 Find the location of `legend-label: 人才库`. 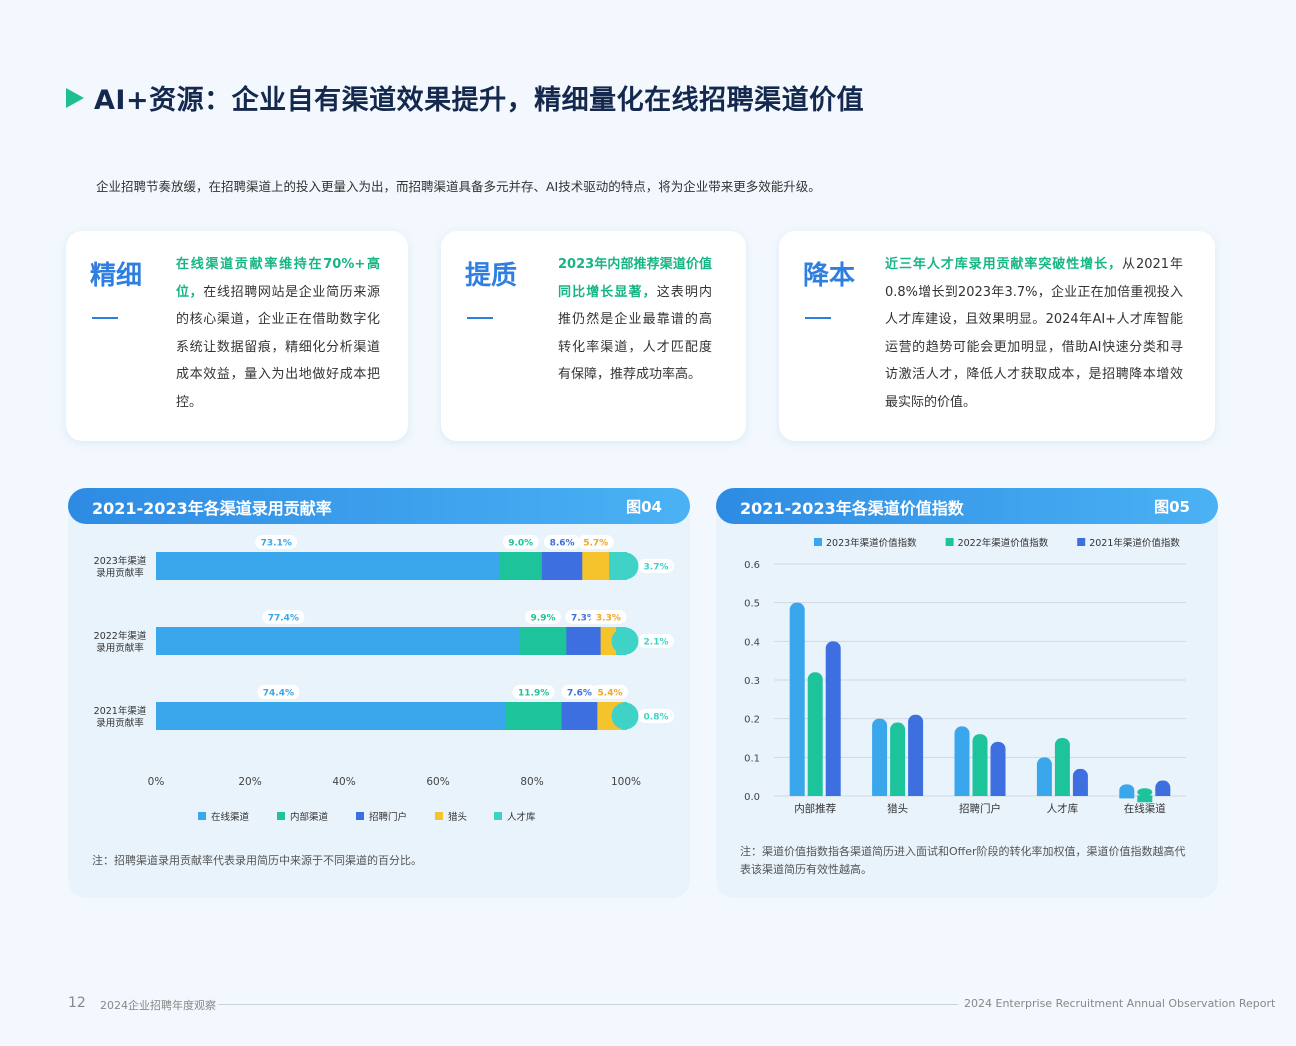

legend-label: 人才库 is located at coordinates (521, 817).